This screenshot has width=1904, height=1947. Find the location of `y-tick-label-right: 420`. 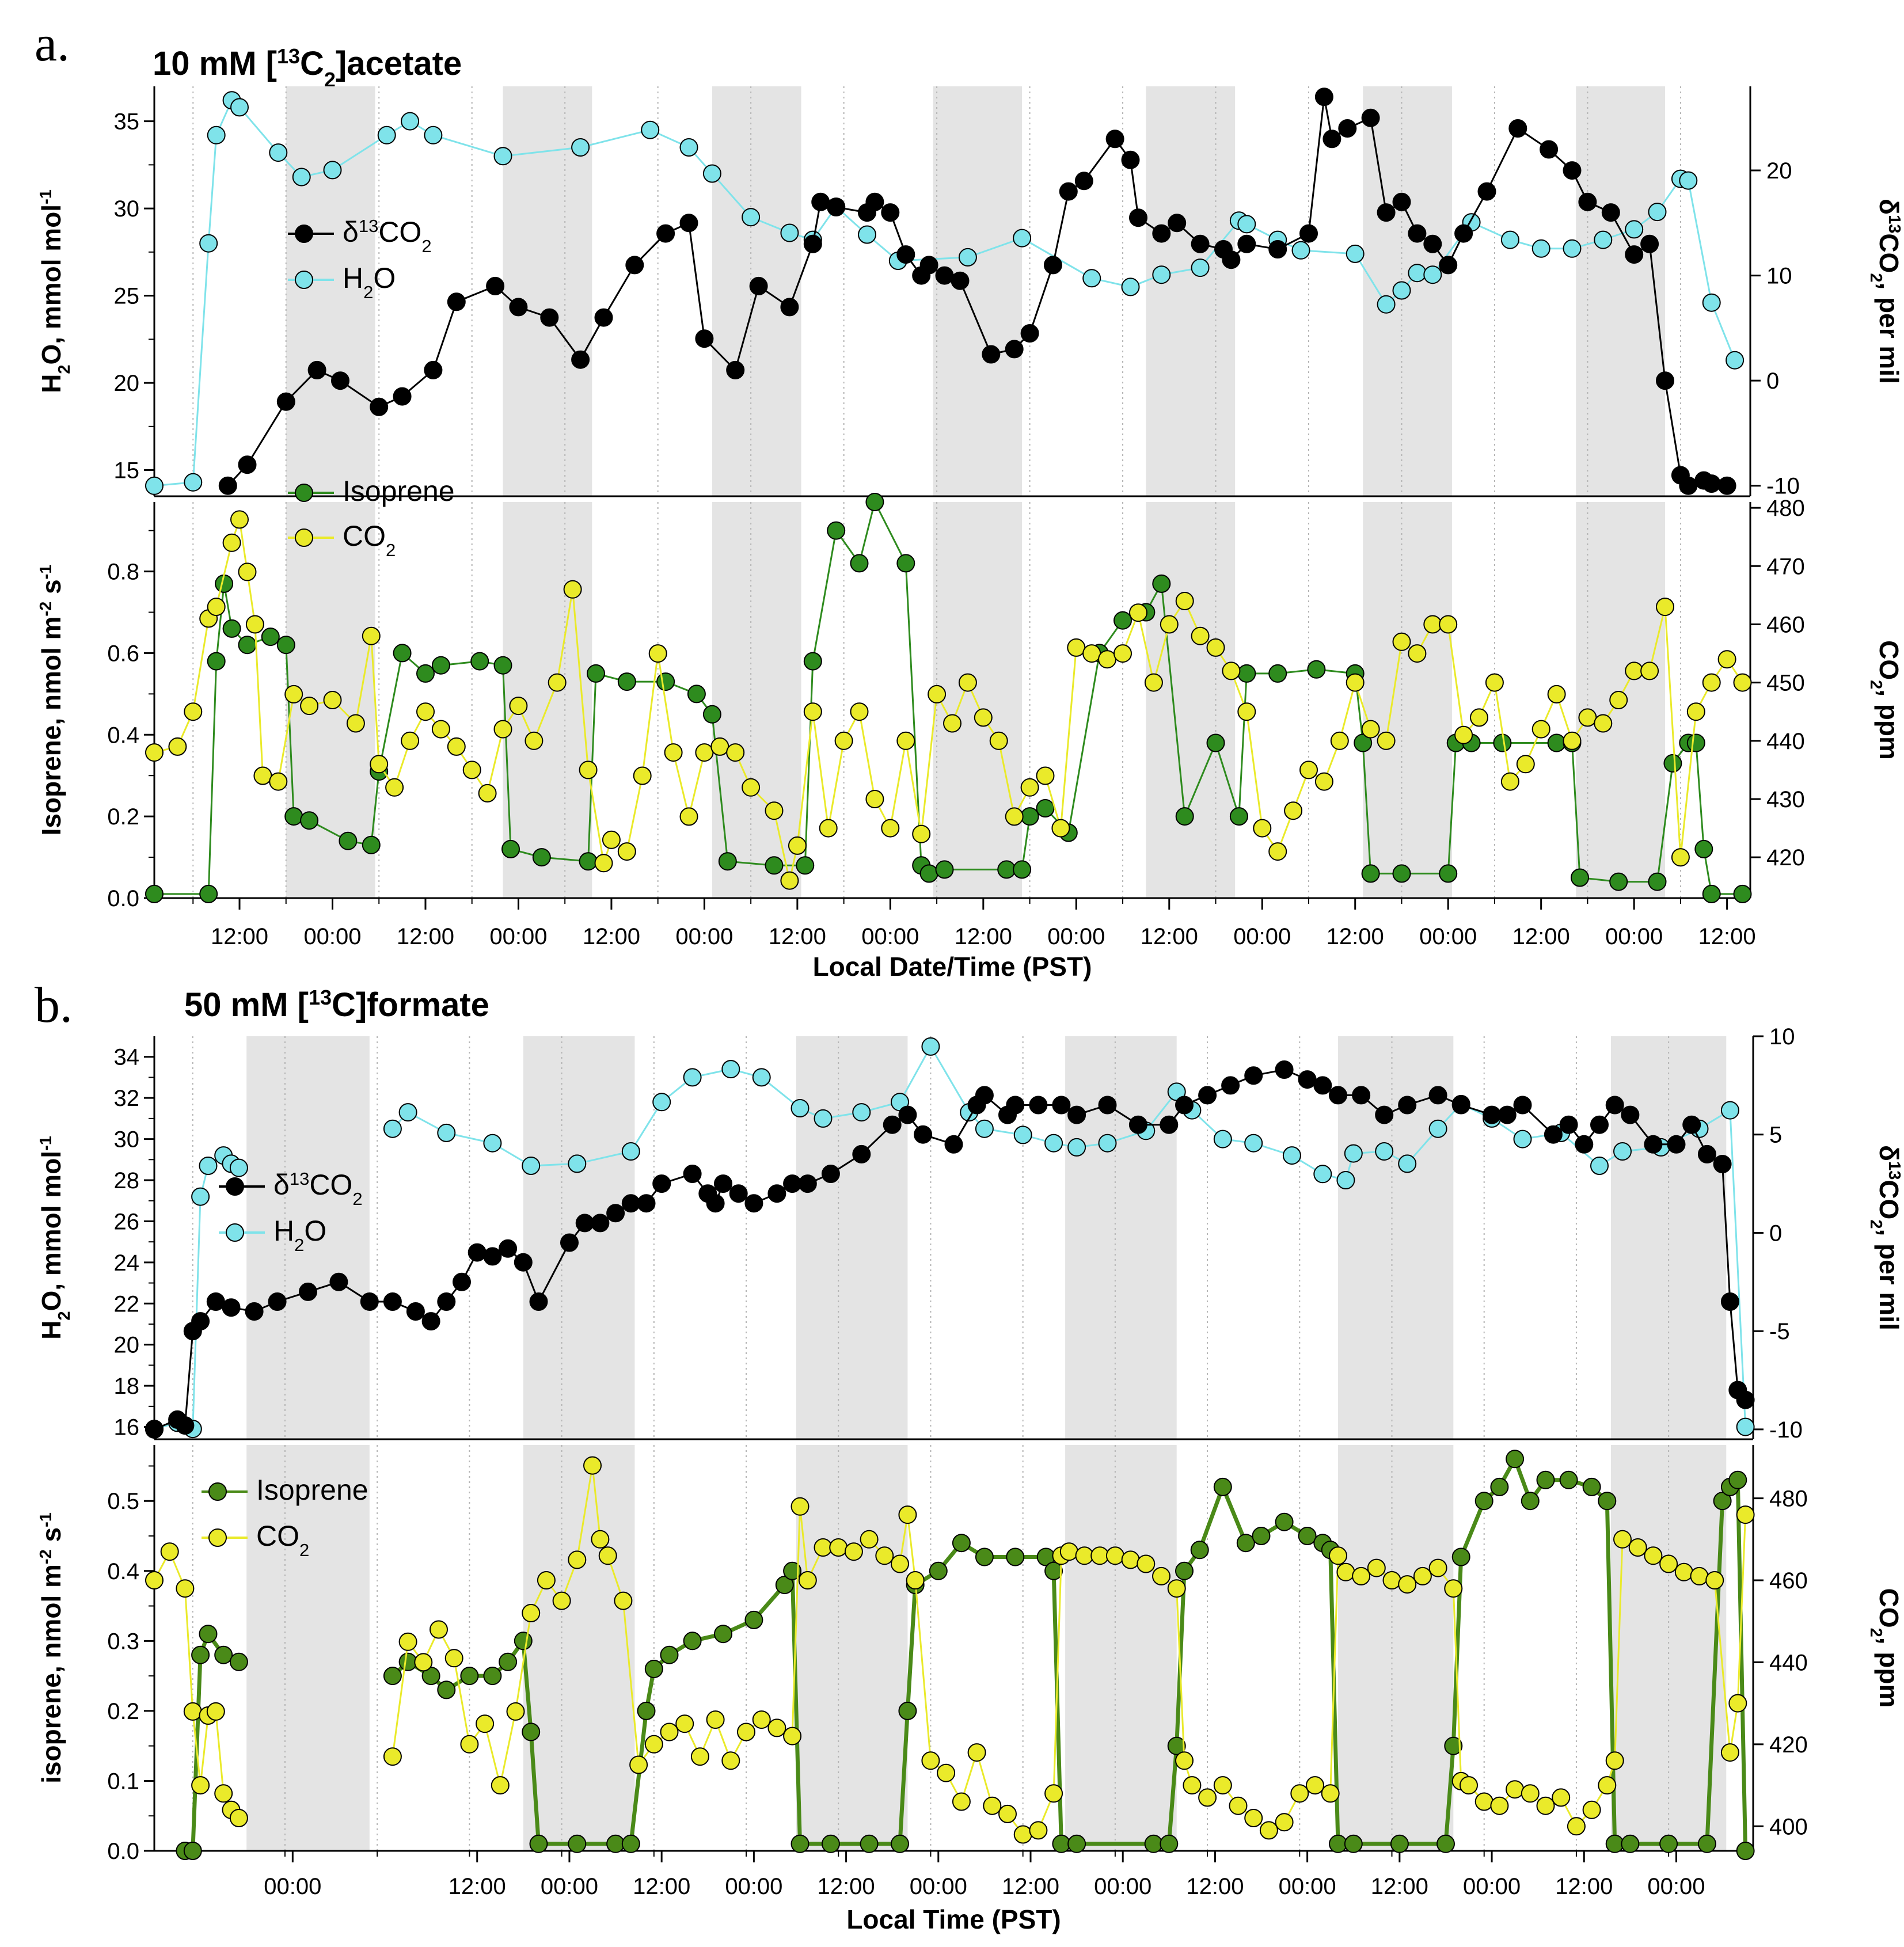

y-tick-label-right: 420 is located at coordinates (1789, 1745).